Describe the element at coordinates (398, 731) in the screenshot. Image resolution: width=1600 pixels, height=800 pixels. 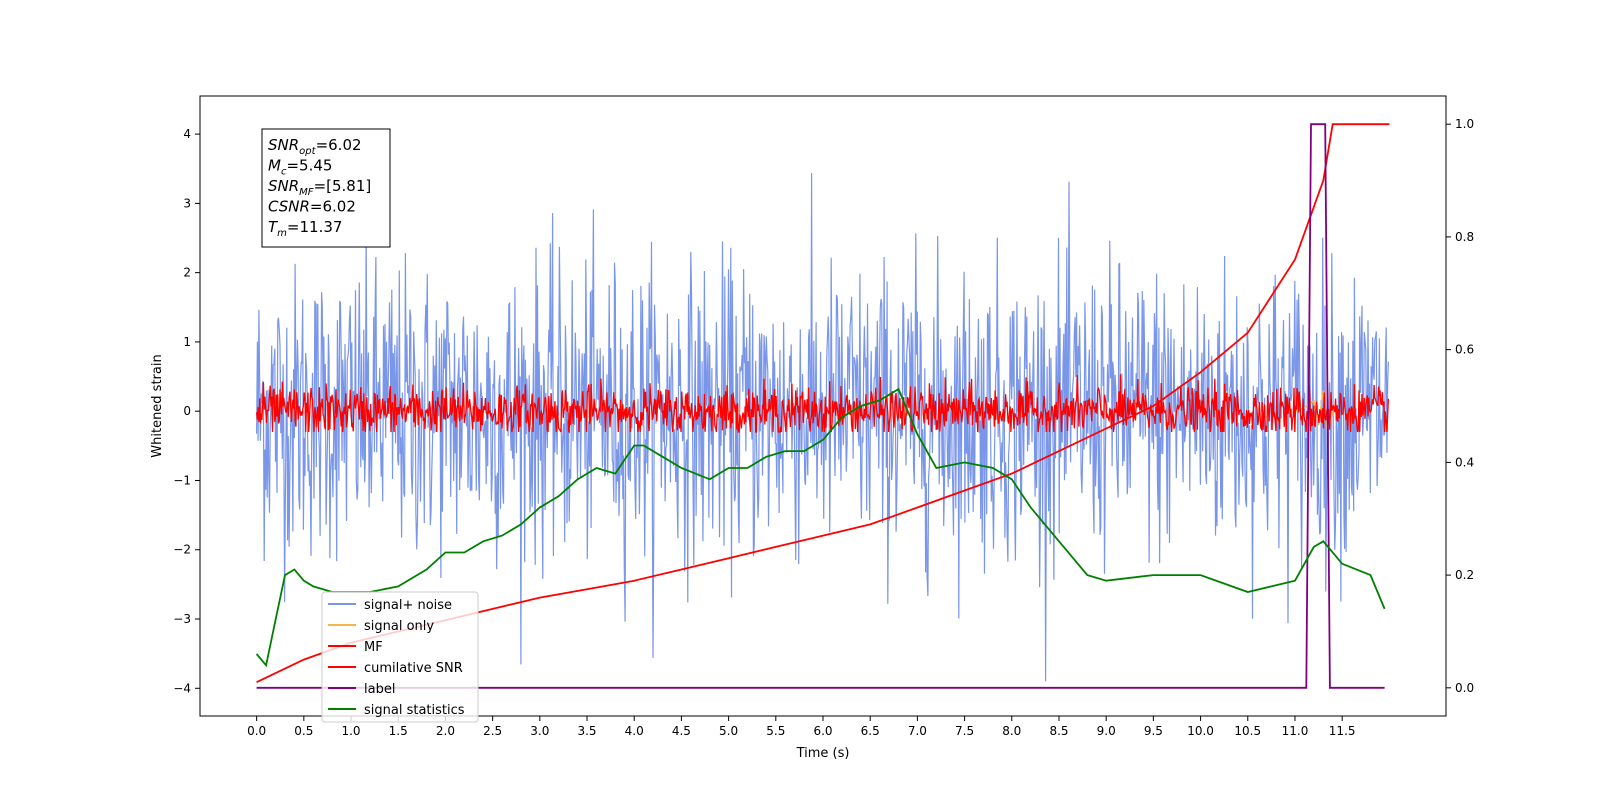
I see `x-tick-label: 1.5` at that location.